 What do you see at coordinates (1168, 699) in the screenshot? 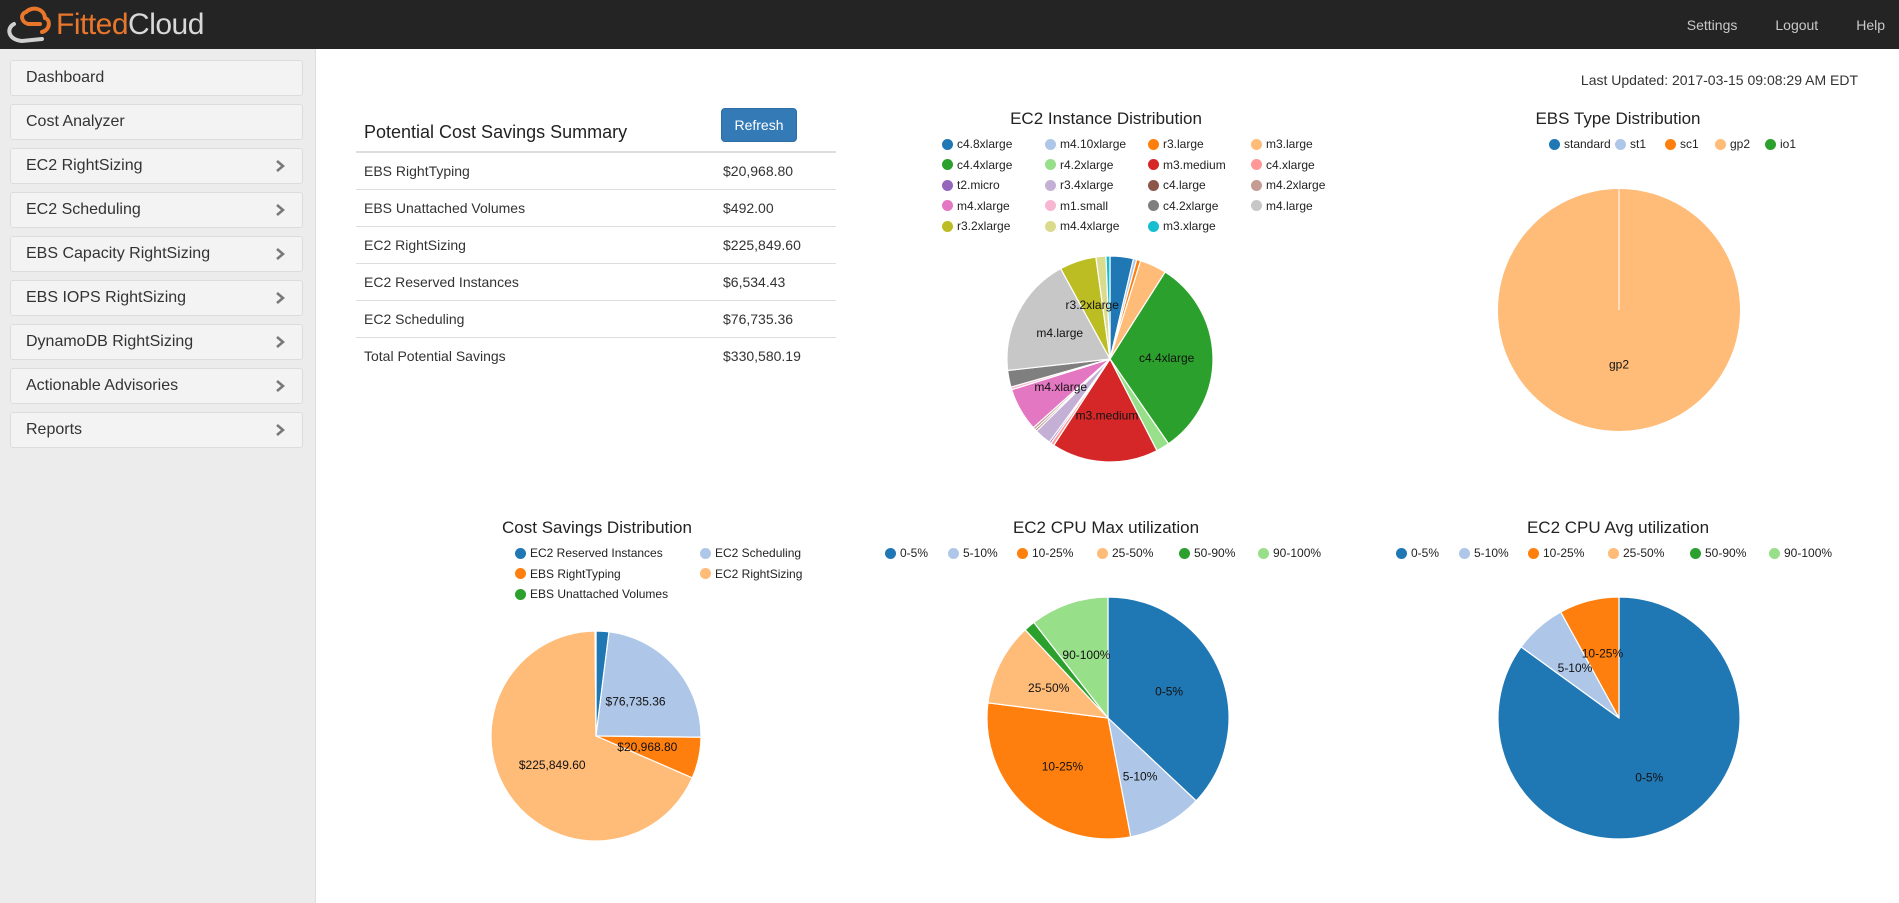
I see `pie-slice-0-5-` at bounding box center [1168, 699].